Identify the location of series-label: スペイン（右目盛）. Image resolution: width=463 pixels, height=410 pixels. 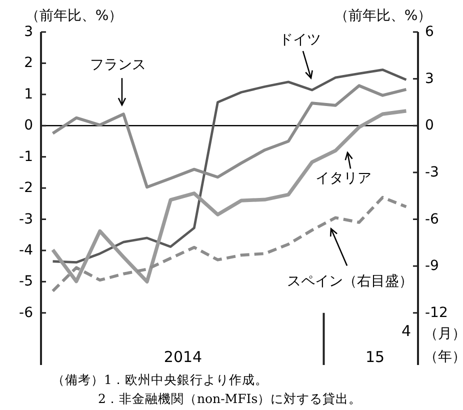
(350, 282).